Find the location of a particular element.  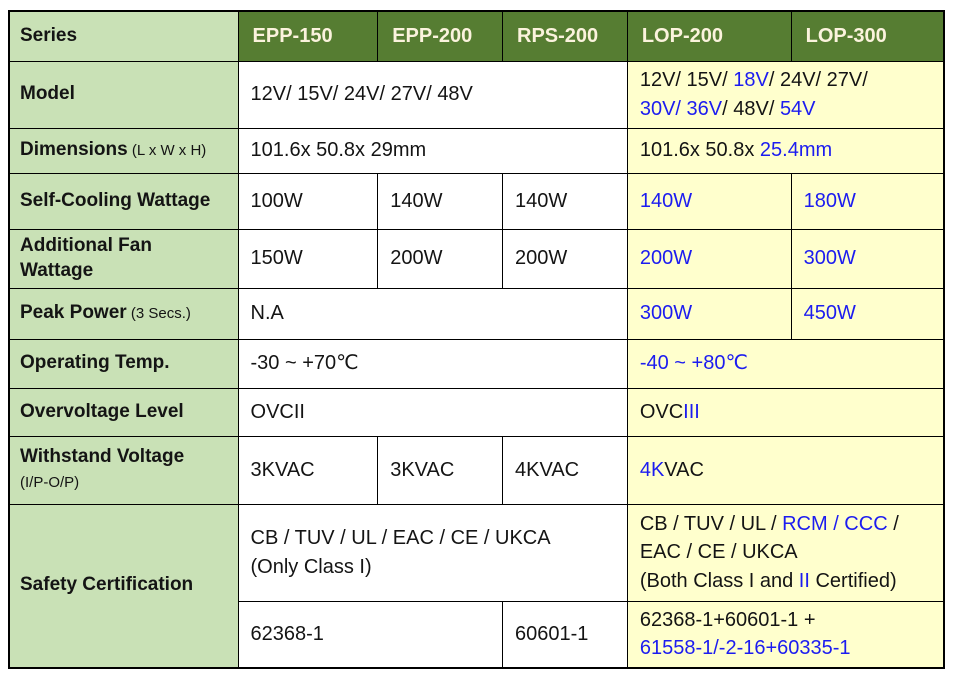

cell-additional-fan-wattage-0: 150W is located at coordinates (308, 258).